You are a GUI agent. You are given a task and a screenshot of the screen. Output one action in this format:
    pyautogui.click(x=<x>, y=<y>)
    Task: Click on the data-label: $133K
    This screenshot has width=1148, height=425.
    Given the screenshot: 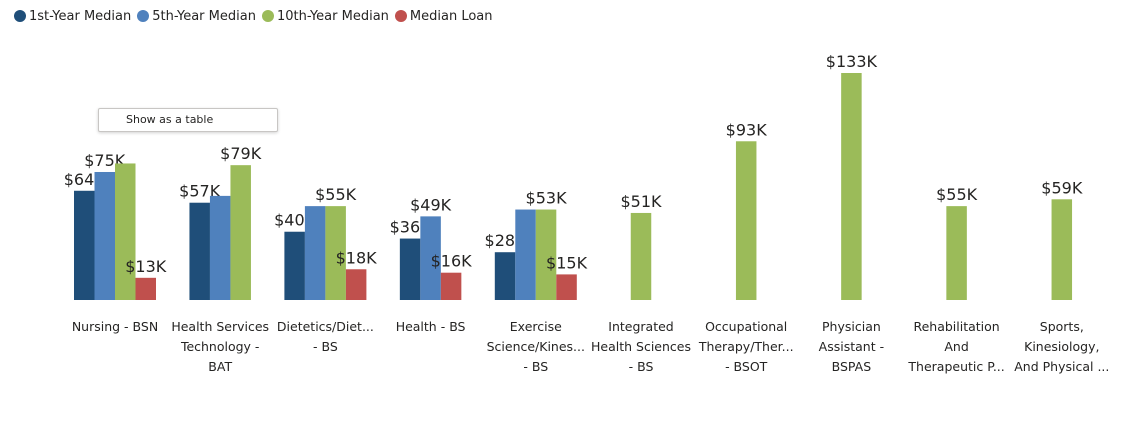 What is the action you would take?
    pyautogui.click(x=852, y=61)
    